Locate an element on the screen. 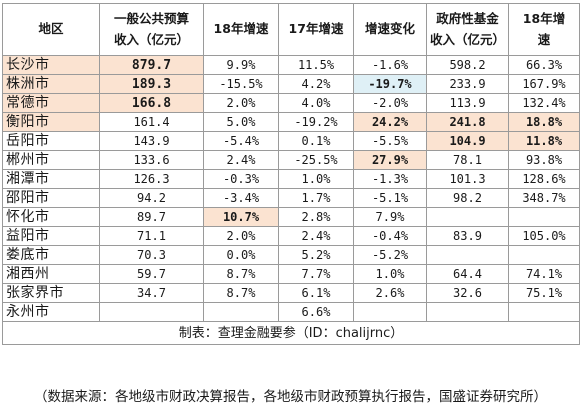  credit-row: 制表：查理金融要参（ID：chalijrnc） is located at coordinates (291, 333).